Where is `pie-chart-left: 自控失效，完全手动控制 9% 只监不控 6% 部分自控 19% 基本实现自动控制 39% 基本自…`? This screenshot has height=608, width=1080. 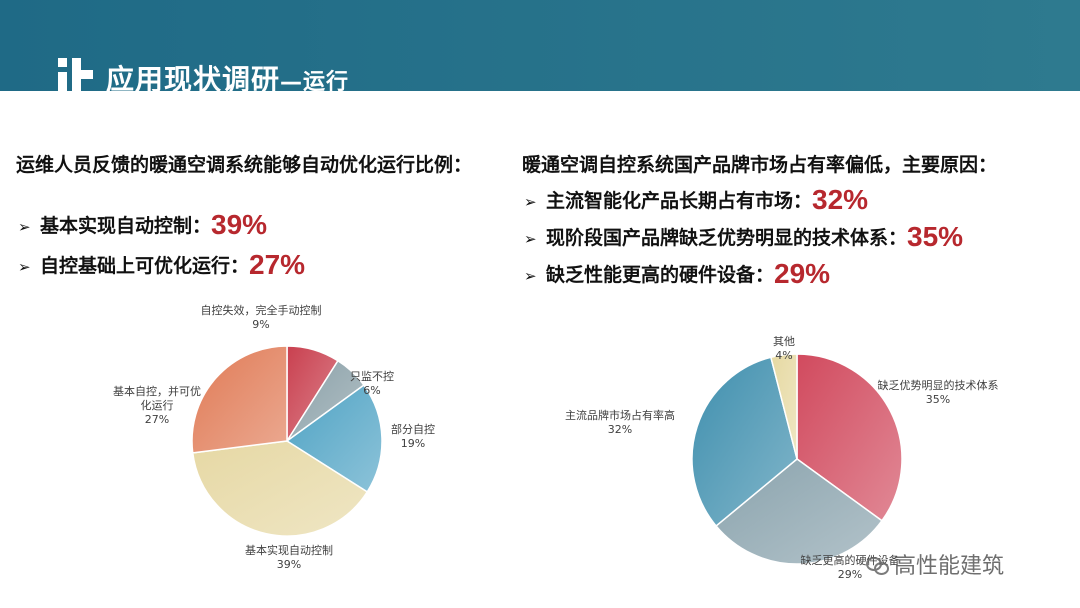 pie-chart-left: 自控失效，完全手动控制 9% 只监不控 6% 部分自控 19% 基本实现自动控制 39% 基本自… is located at coordinates (274, 437).